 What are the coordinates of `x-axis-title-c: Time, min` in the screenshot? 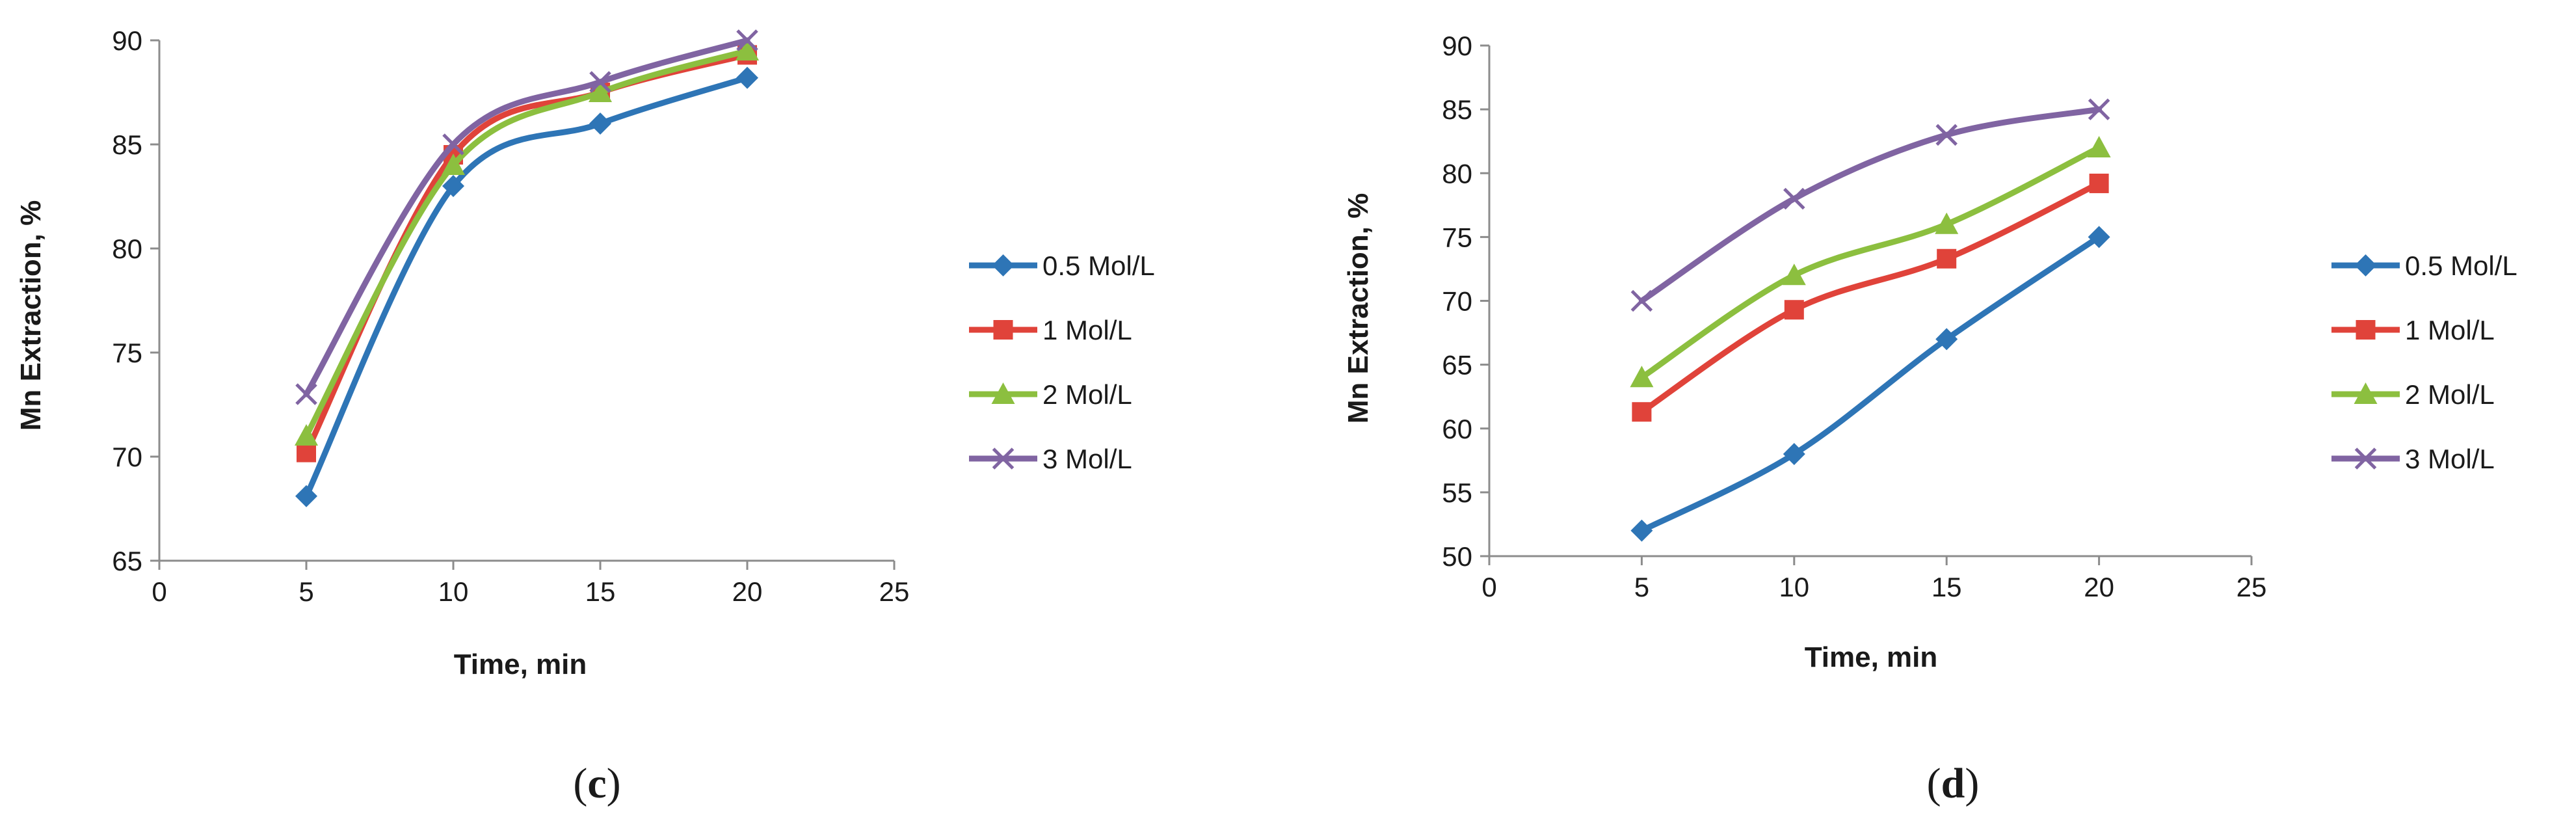 It's located at (520, 664).